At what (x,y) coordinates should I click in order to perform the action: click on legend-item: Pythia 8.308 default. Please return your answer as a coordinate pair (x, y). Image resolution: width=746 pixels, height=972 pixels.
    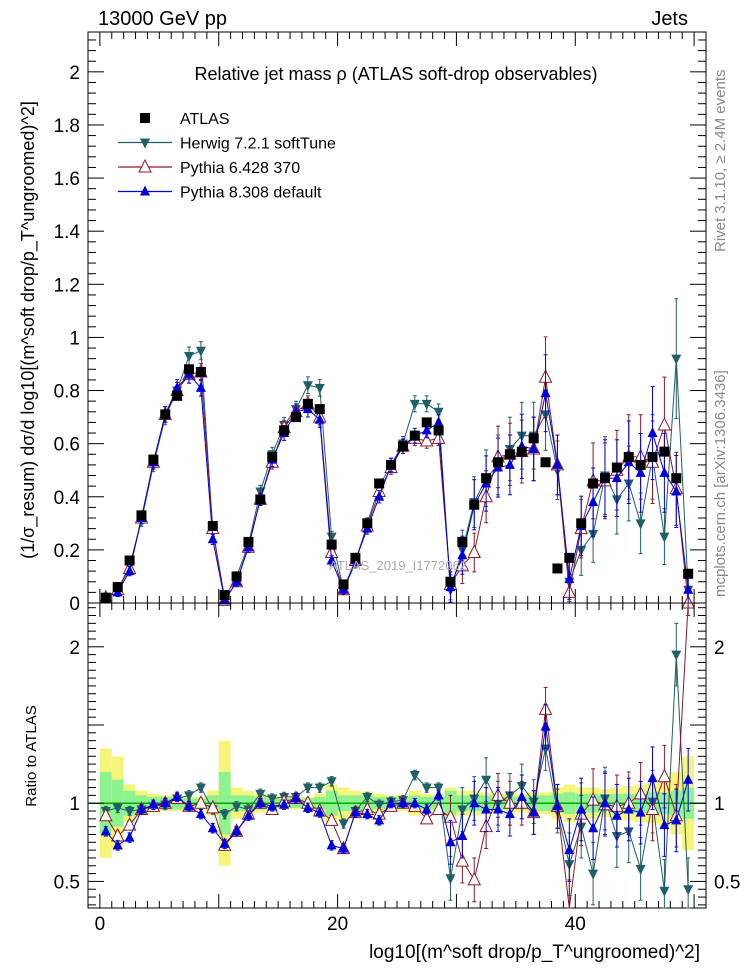
    Looking at the image, I should click on (220, 193).